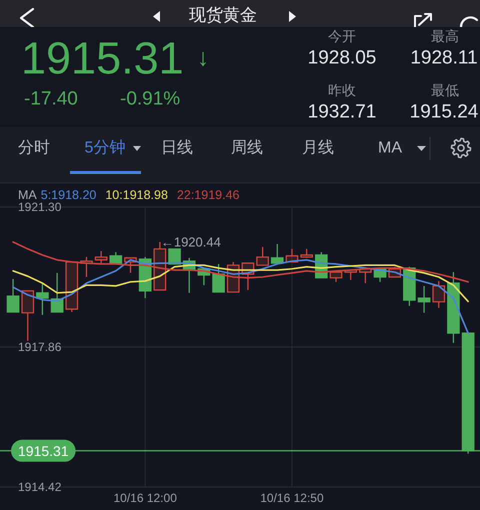 This screenshot has width=480, height=510. I want to click on x-tick-label: 10/16 12:50, so click(292, 498).